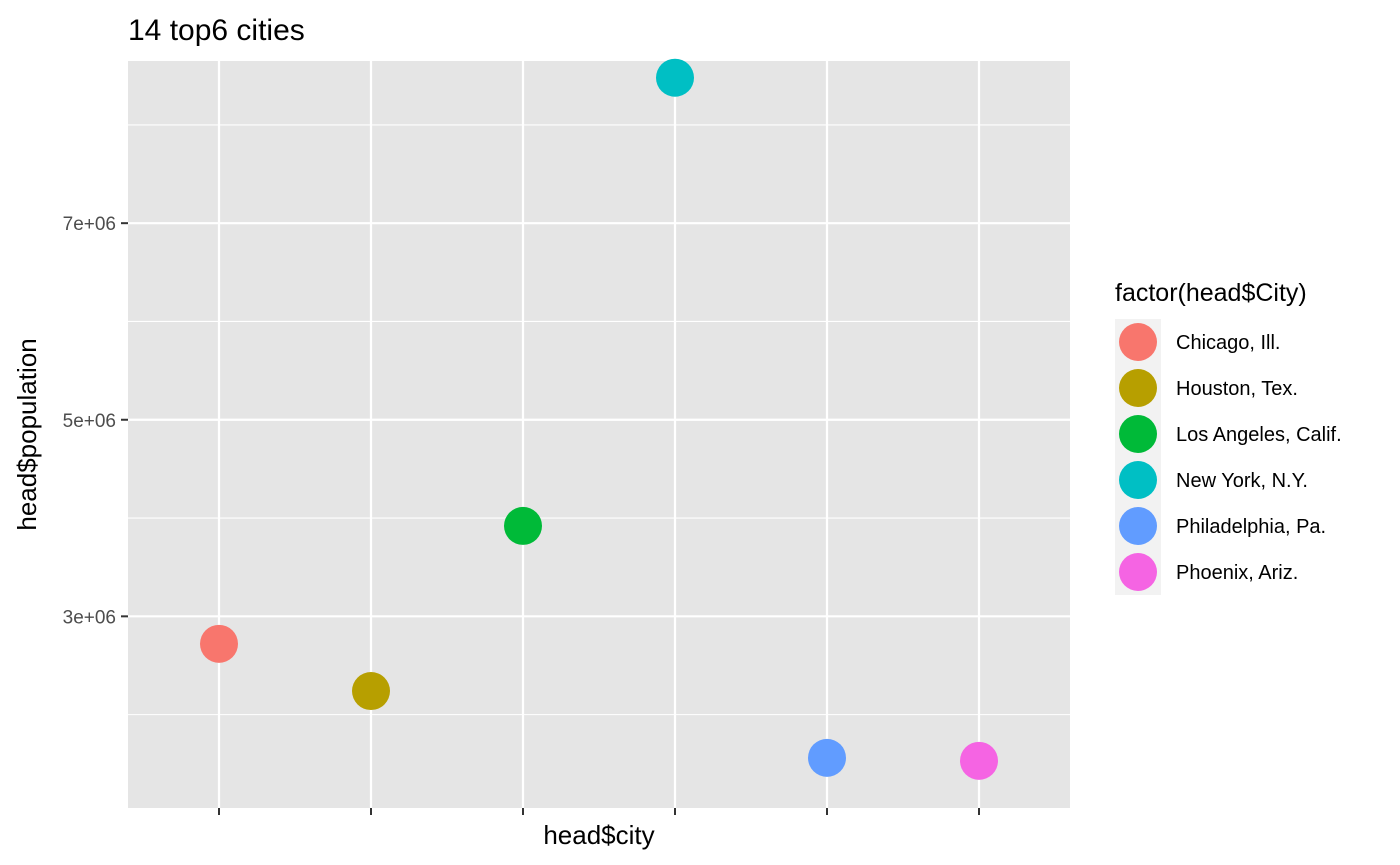 The height and width of the screenshot is (865, 1400). I want to click on legend-item: Chicago, Ill., so click(1198, 342).